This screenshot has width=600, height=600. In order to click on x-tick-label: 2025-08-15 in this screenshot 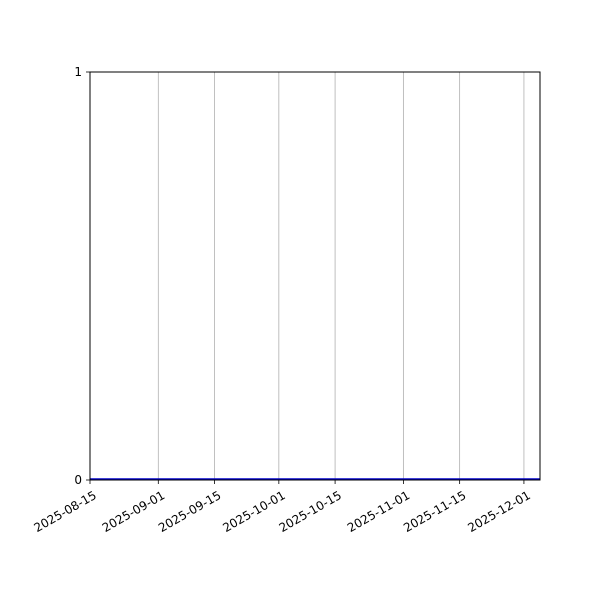, I will do `click(64, 511)`.